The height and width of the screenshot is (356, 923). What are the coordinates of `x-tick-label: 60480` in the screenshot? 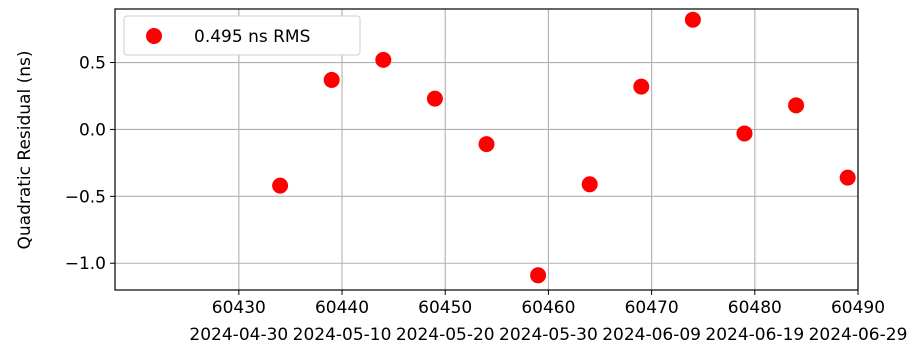 It's located at (755, 308).